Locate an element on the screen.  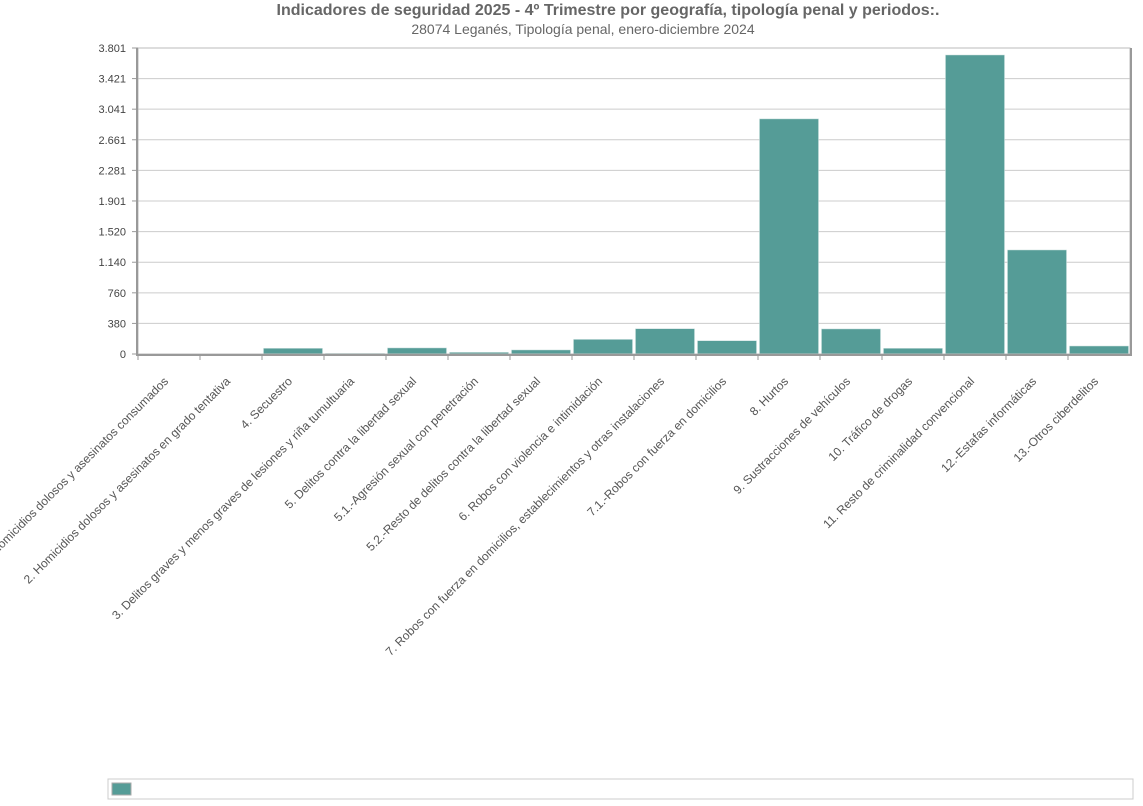
y-tick-label: 380 is located at coordinates (117, 324).